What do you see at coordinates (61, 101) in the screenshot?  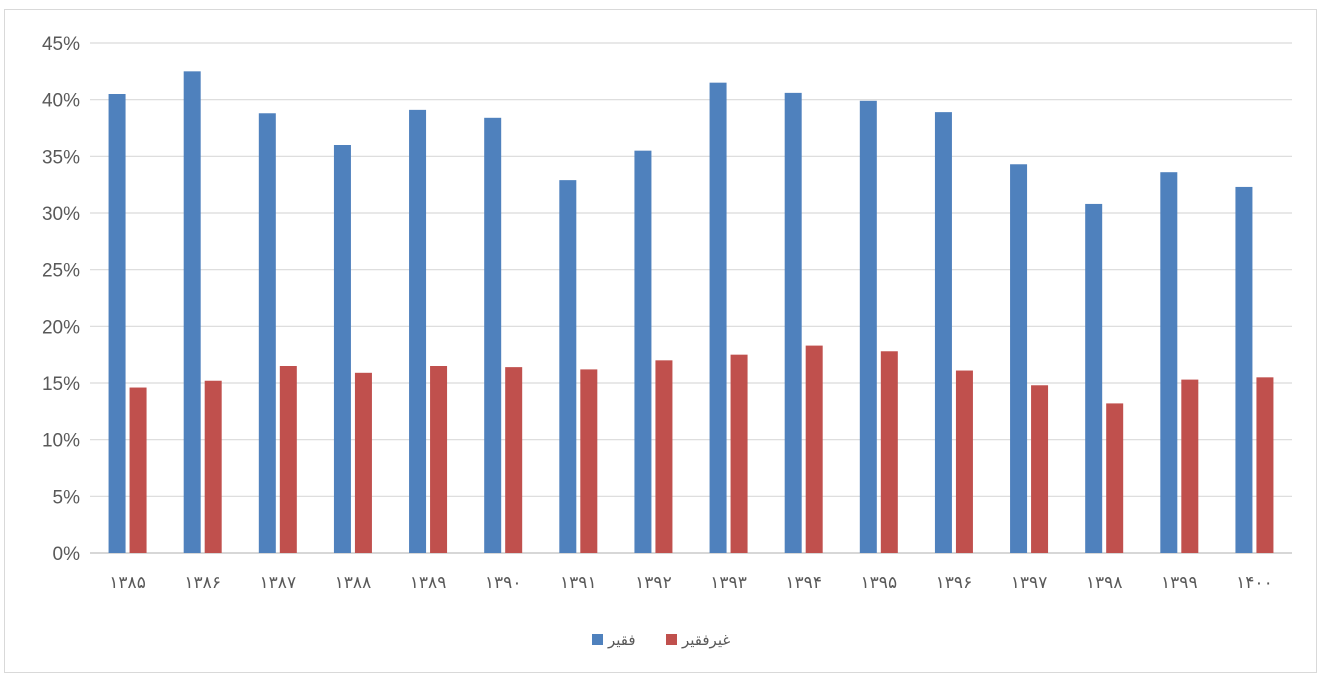 I see `y-tick-label: 40%` at bounding box center [61, 101].